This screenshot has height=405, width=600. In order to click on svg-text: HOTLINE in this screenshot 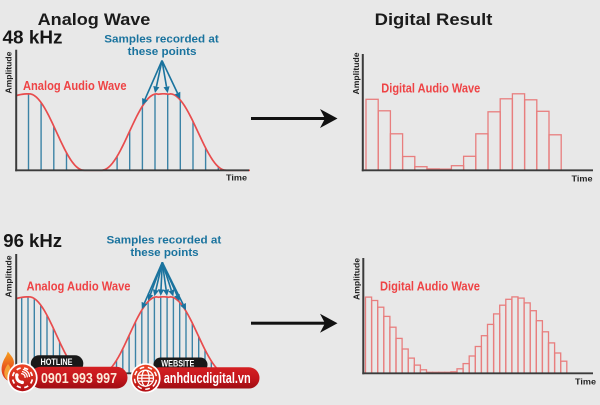, I will do `click(57, 362)`.